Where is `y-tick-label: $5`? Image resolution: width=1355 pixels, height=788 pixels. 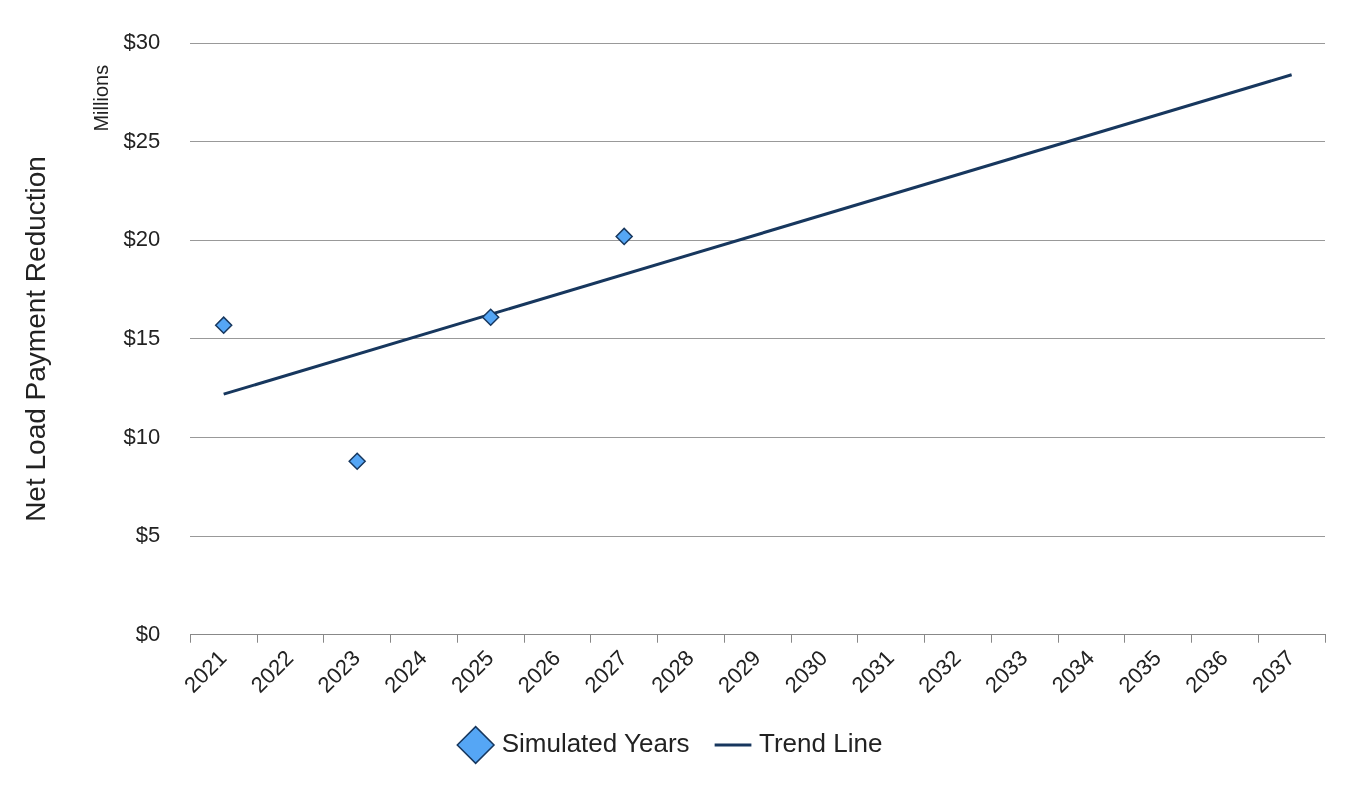 y-tick-label: $5 is located at coordinates (148, 535).